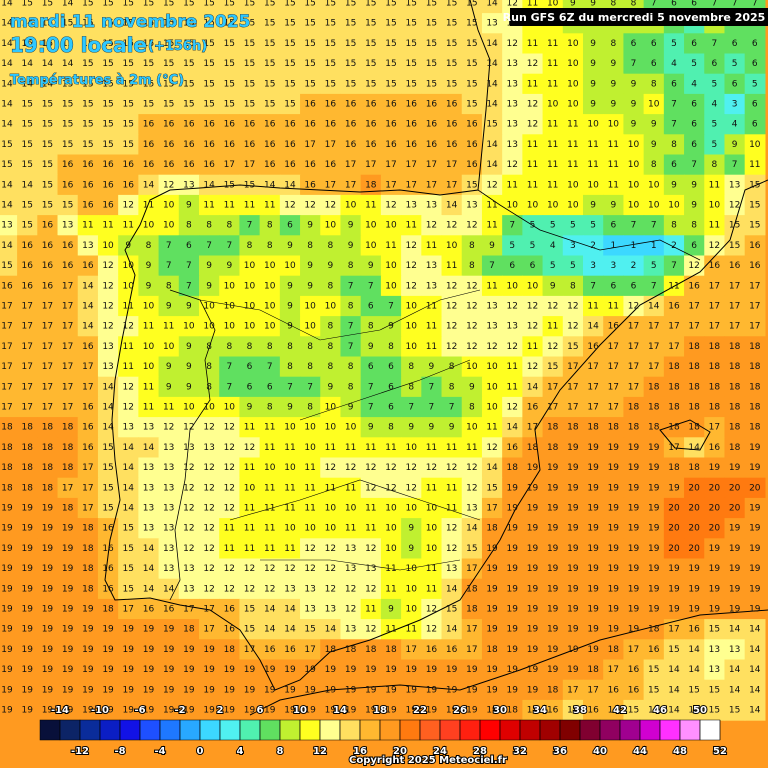 This screenshot has width=768, height=768. Describe the element at coordinates (680, 751) in the screenshot. I see `legend-label: 48` at that location.